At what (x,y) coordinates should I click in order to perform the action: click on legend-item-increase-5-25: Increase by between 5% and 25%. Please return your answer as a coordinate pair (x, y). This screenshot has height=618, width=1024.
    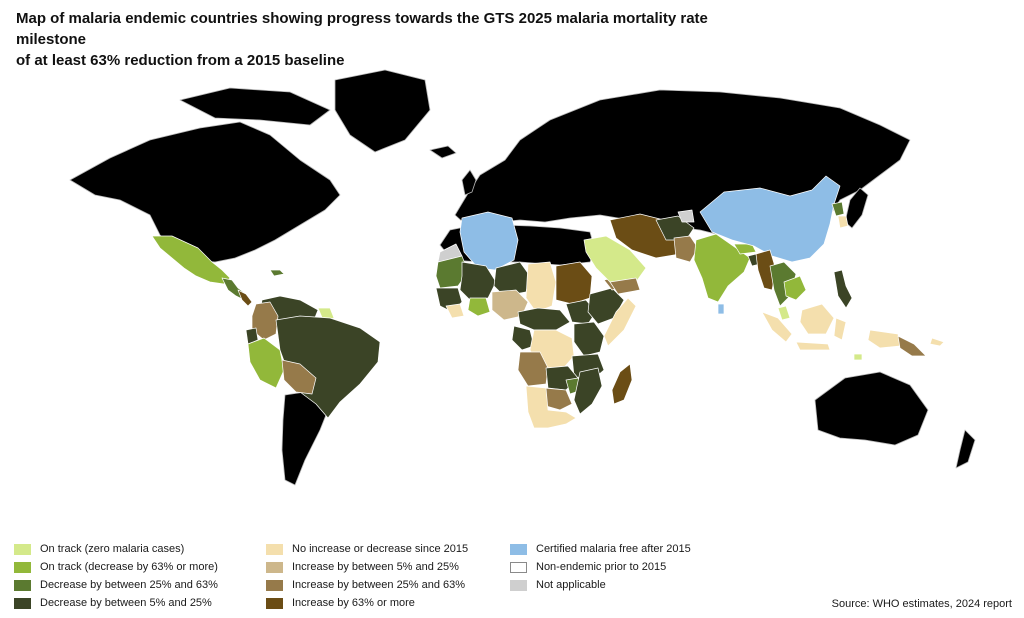
    Looking at the image, I should click on (367, 567).